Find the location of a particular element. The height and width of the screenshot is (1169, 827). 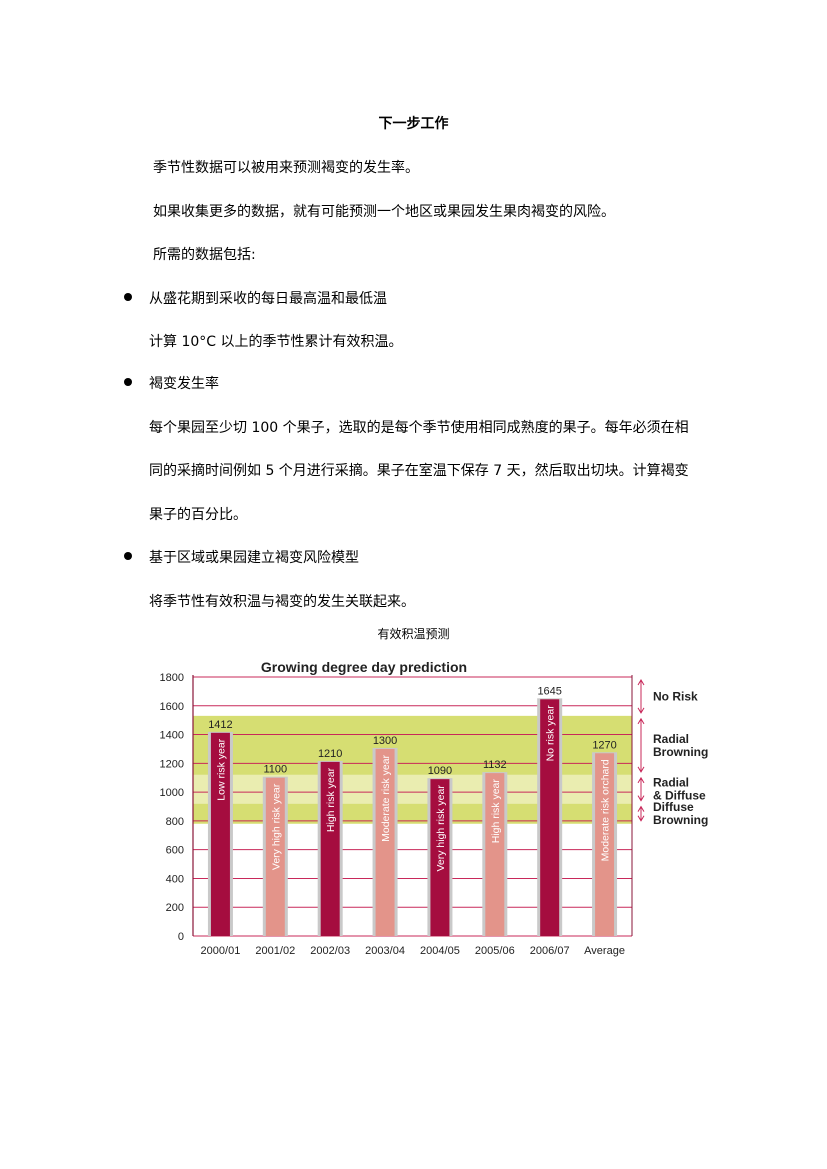

bullet-heading: 从盛花期到采收的每日最高温和最低温 is located at coordinates (268, 299).